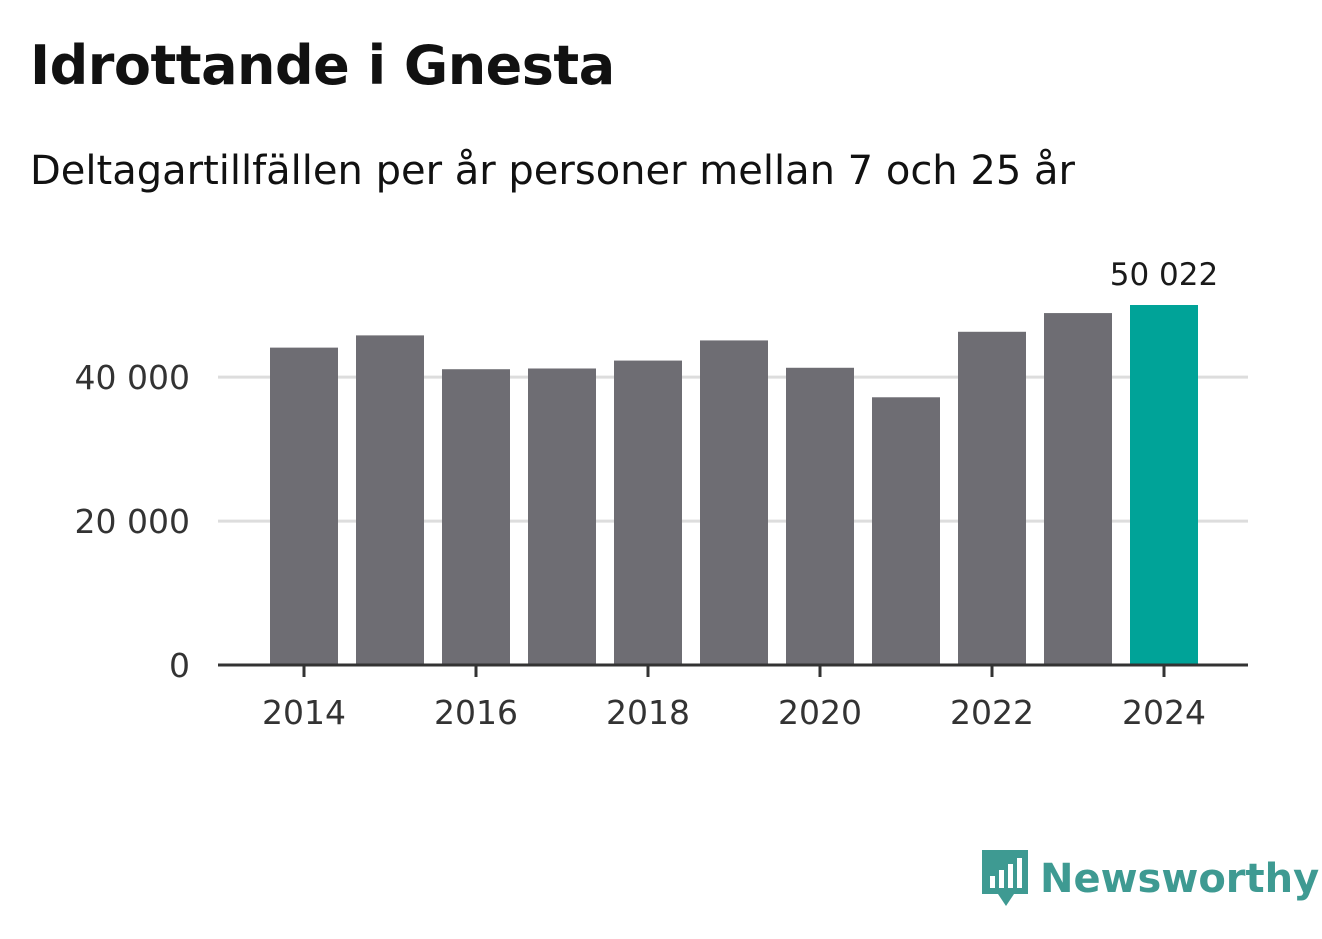 The image size is (1322, 939). Describe the element at coordinates (992, 498) in the screenshot. I see `bar-2022` at that location.